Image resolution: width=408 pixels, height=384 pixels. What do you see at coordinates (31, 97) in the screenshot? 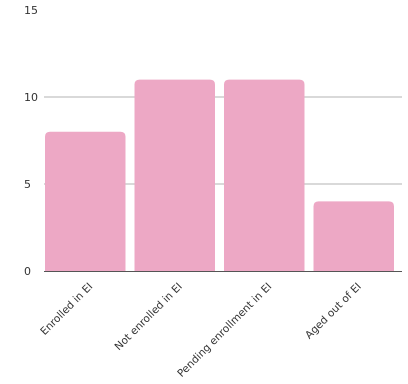
I see `y-tick-label: 10` at bounding box center [31, 97].